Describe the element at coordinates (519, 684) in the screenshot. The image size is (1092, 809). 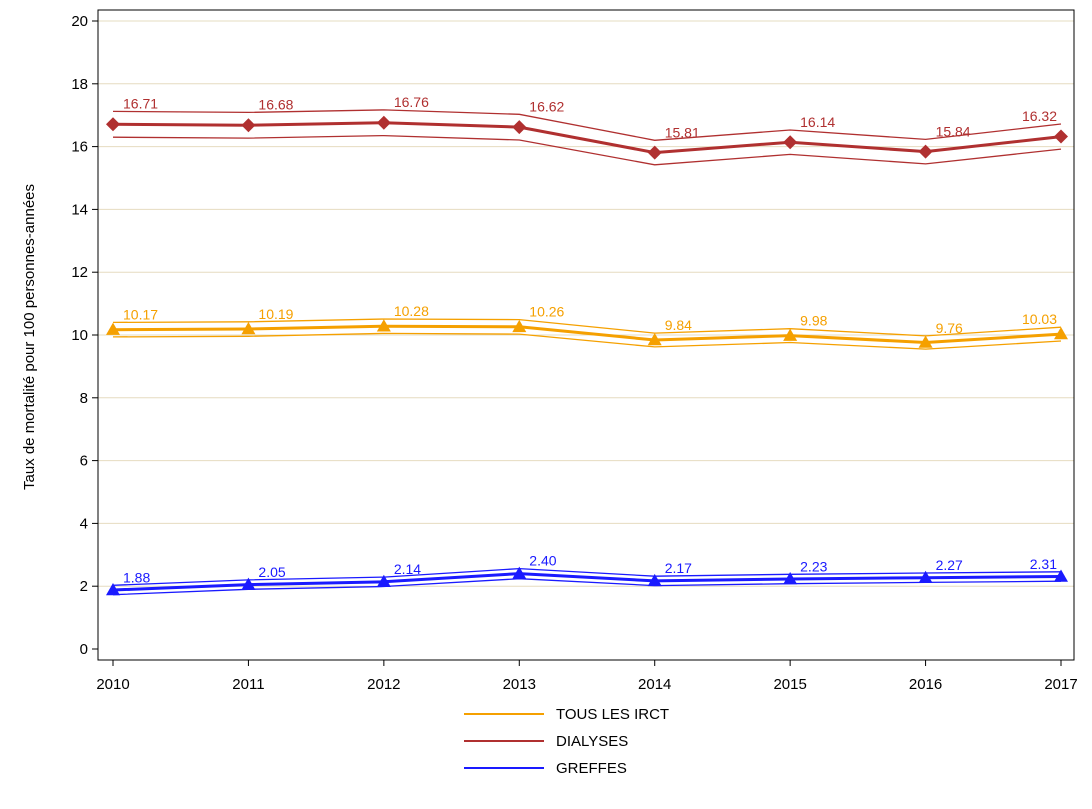
I see `x-tick-label: 2013` at that location.